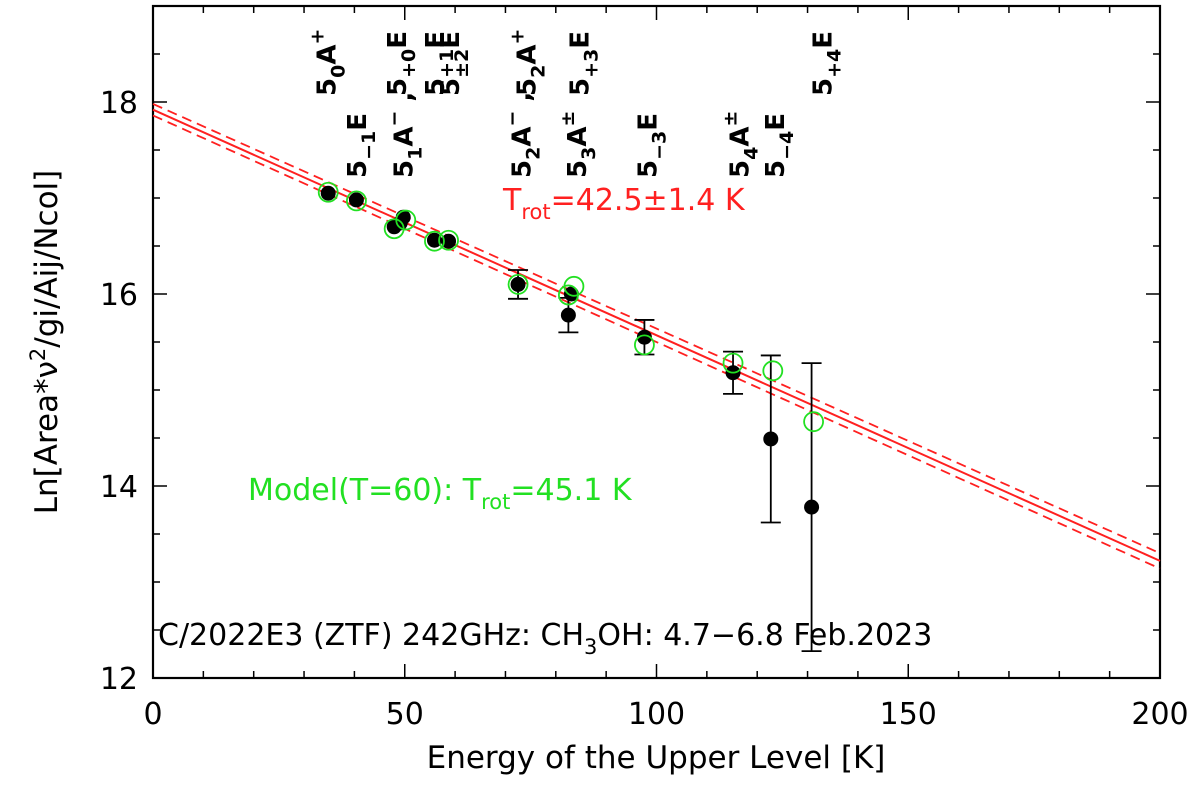 The image size is (1200, 788). I want to click on transition-label: 53A±, so click(578, 144).